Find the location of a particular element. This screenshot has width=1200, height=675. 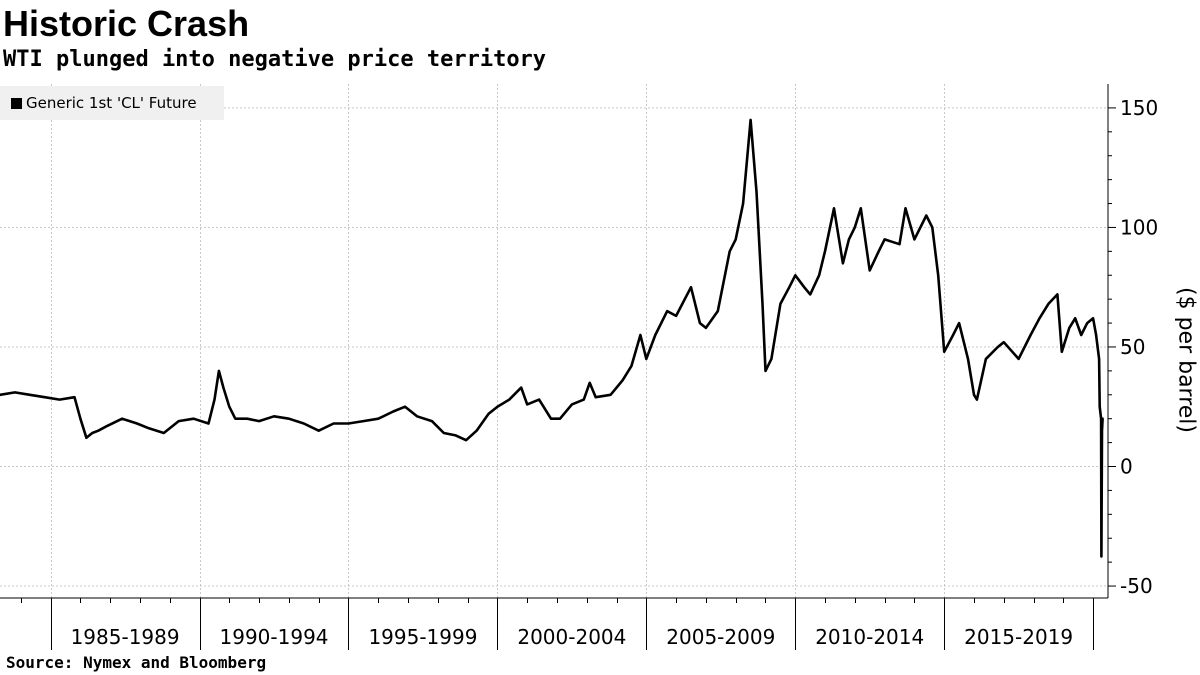

legend: Generic 1st 'CL' Future is located at coordinates (112, 103).